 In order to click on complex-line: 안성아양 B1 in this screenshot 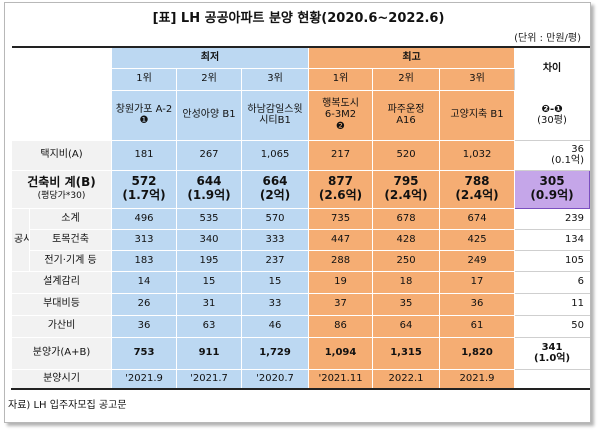, I will do `click(209, 115)`.